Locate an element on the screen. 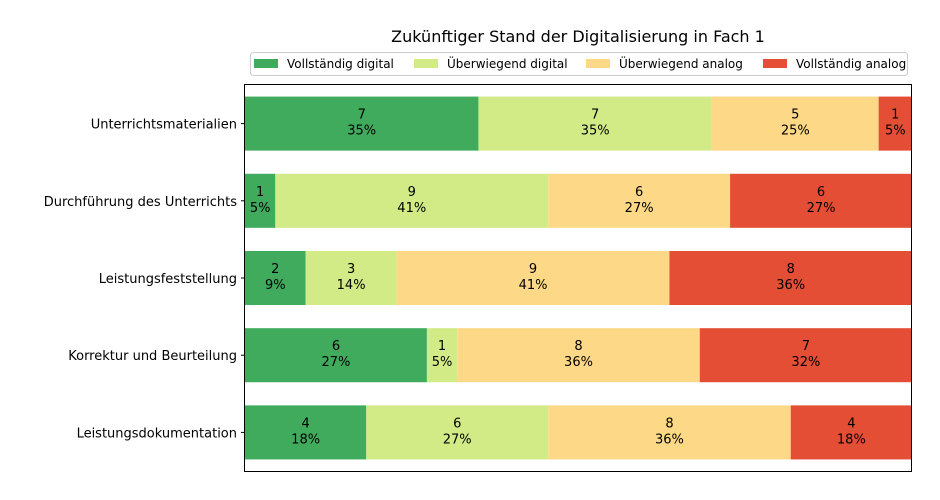  y-tick-label: Leistungsfeststellung is located at coordinates (168, 279).